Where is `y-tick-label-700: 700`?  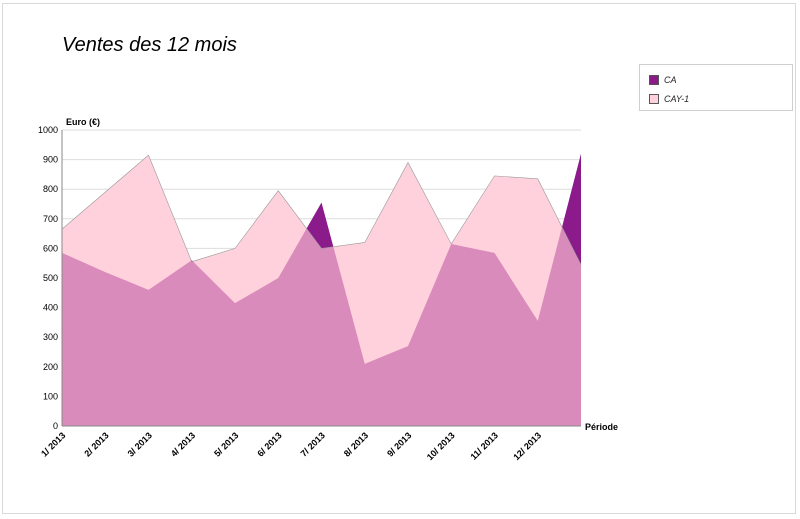
y-tick-label-700: 700 is located at coordinates (50, 219).